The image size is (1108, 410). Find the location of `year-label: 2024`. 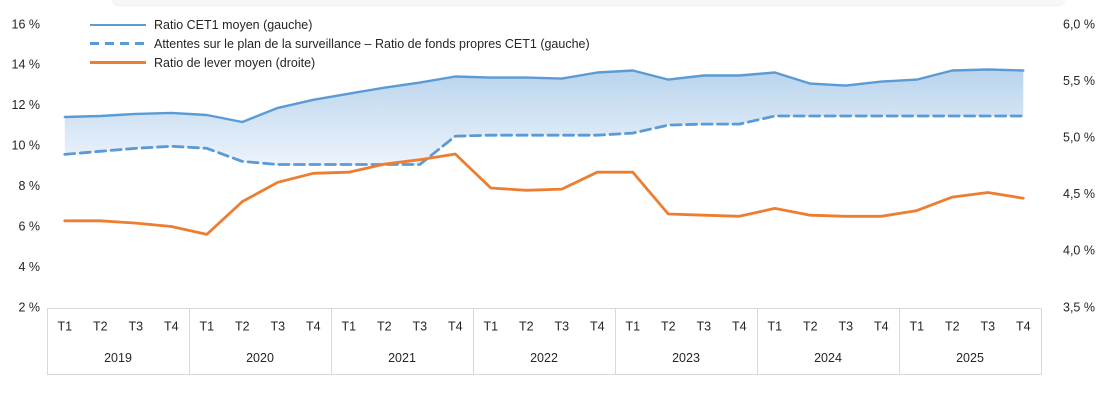

year-label: 2024 is located at coordinates (828, 358).